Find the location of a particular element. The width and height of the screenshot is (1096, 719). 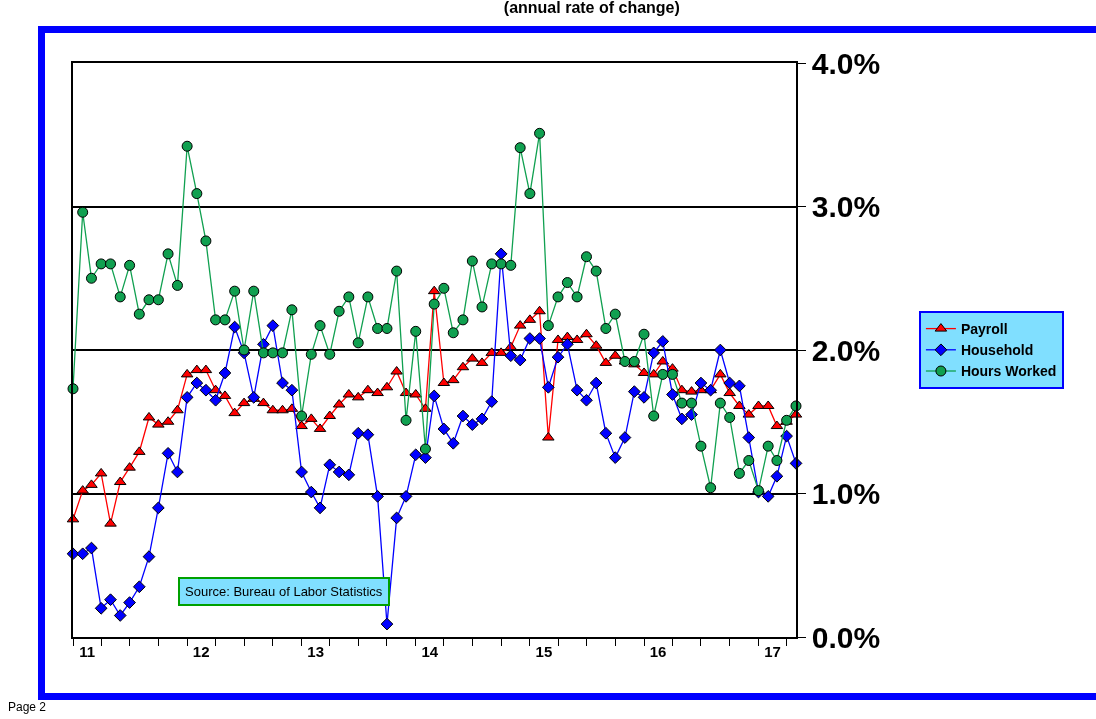

x-tick-label: 12 is located at coordinates (201, 651).